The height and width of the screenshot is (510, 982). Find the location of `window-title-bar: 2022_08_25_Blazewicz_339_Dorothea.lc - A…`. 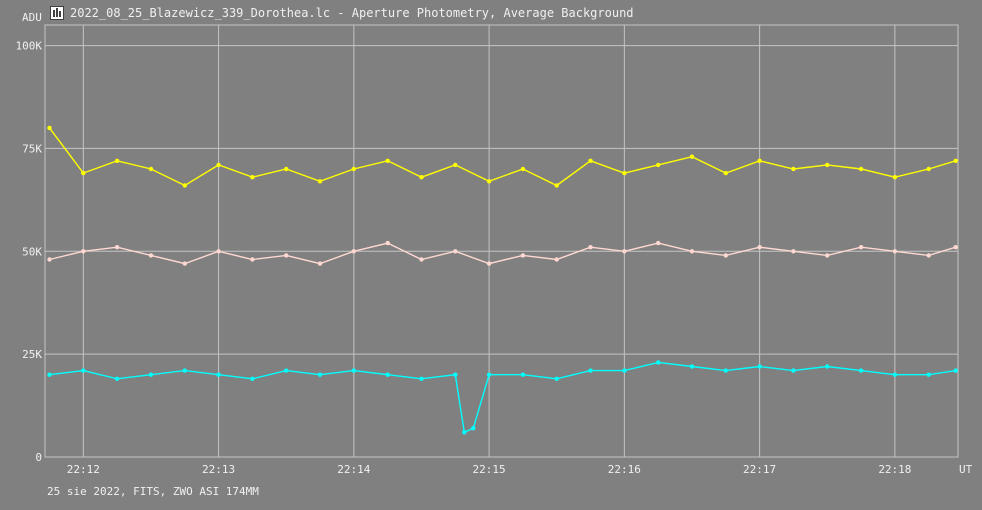

window-title-bar: 2022_08_25_Blazewicz_339_Dorothea.lc - A… is located at coordinates (342, 13).